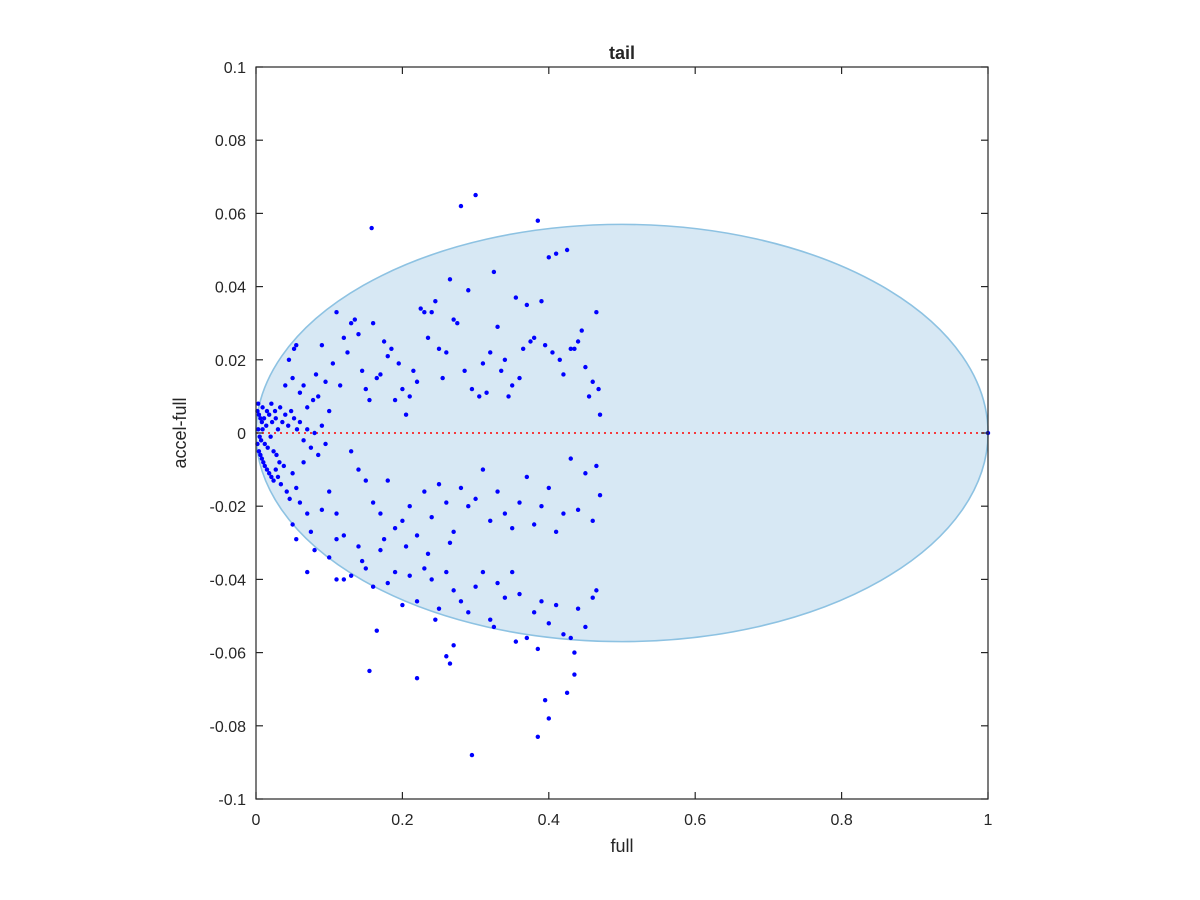 The width and height of the screenshot is (1200, 900). I want to click on y-axis-label: accel-full, so click(180, 432).